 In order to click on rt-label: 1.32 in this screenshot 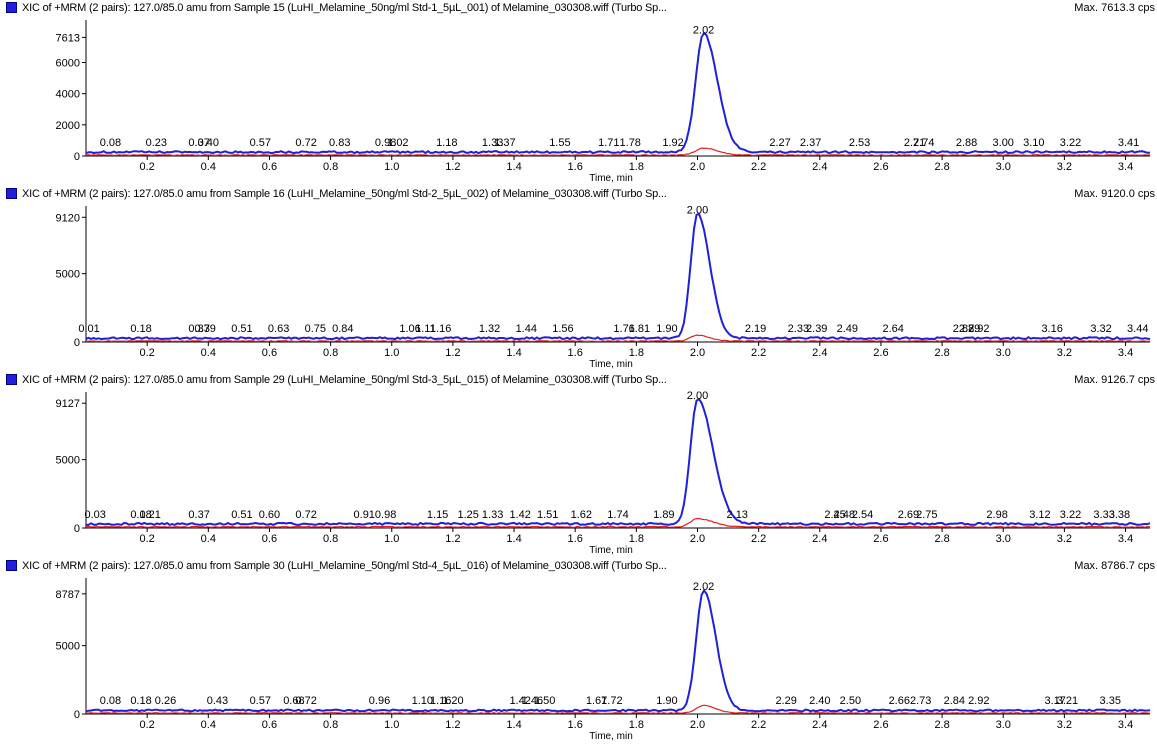, I will do `click(489, 329)`.